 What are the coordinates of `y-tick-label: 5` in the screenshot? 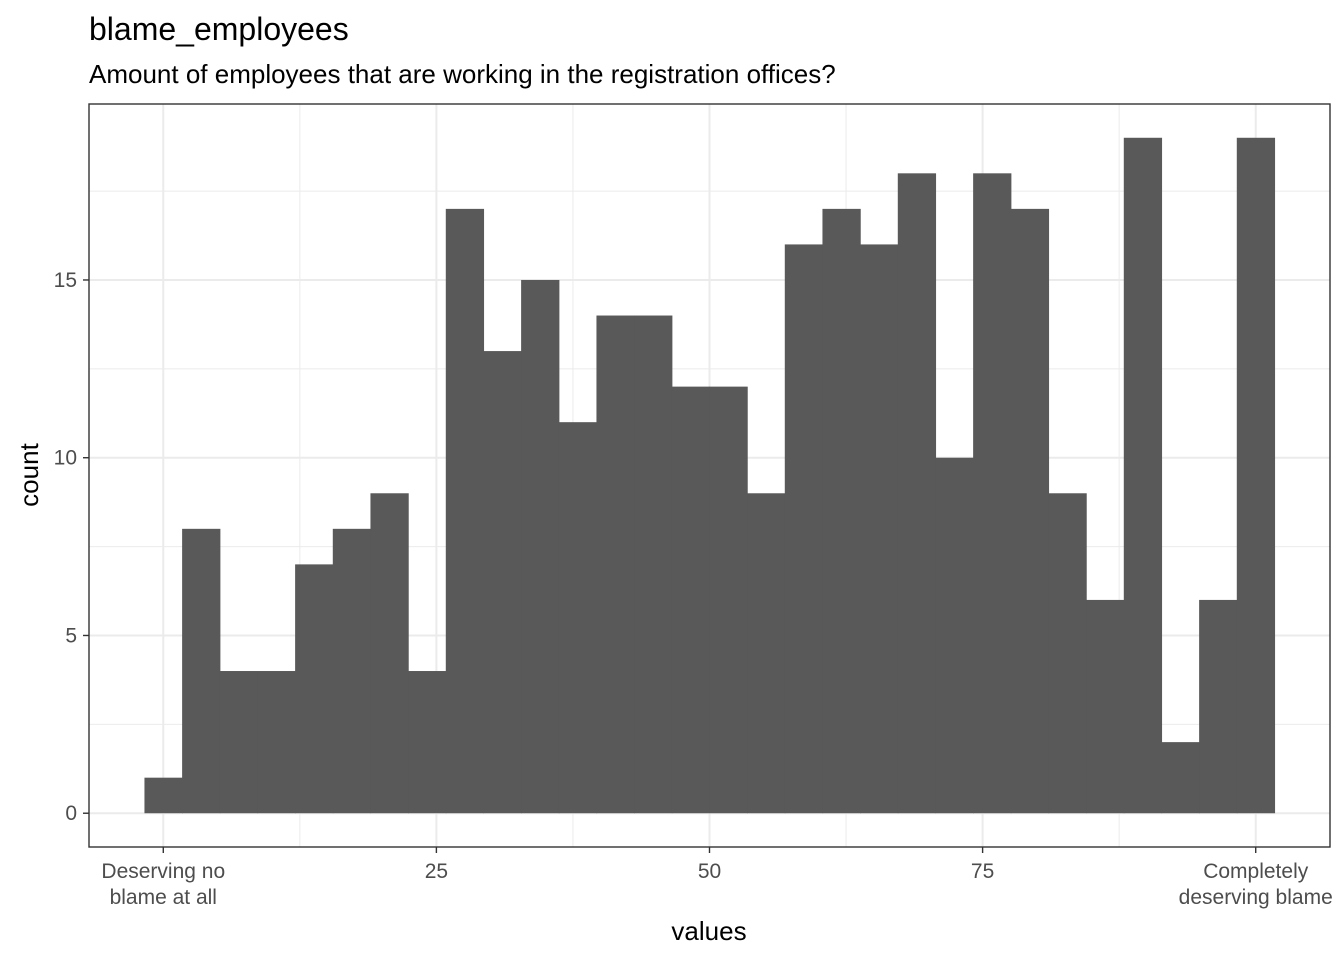 It's located at (71, 635).